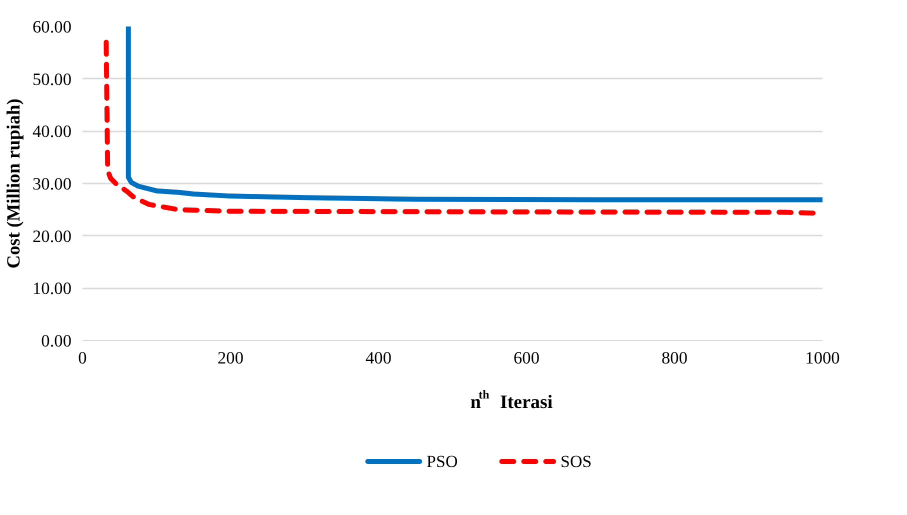 The image size is (907, 515). What do you see at coordinates (52, 132) in the screenshot?
I see `y-tick-label: 40.00` at bounding box center [52, 132].